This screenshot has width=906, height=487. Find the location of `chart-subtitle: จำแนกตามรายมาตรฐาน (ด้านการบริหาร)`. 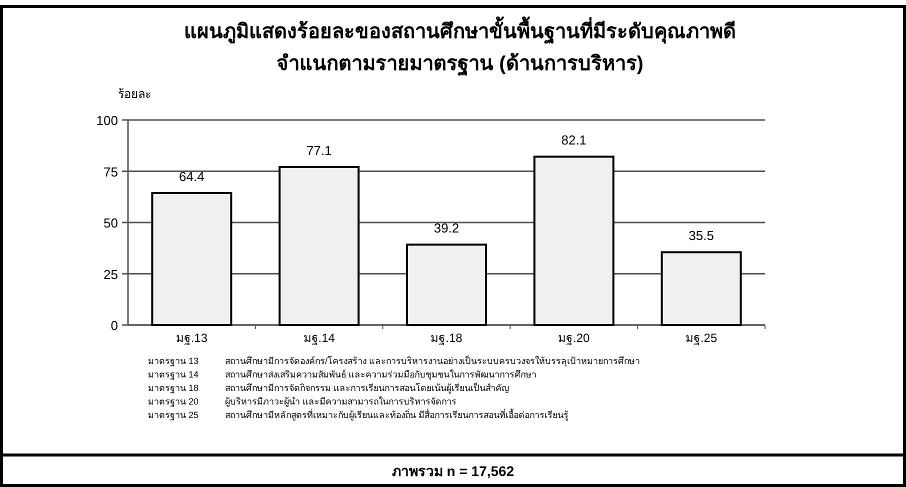

chart-subtitle: จำแนกตามรายมาตรฐาน (ด้านการบริหาร) is located at coordinates (460, 64).